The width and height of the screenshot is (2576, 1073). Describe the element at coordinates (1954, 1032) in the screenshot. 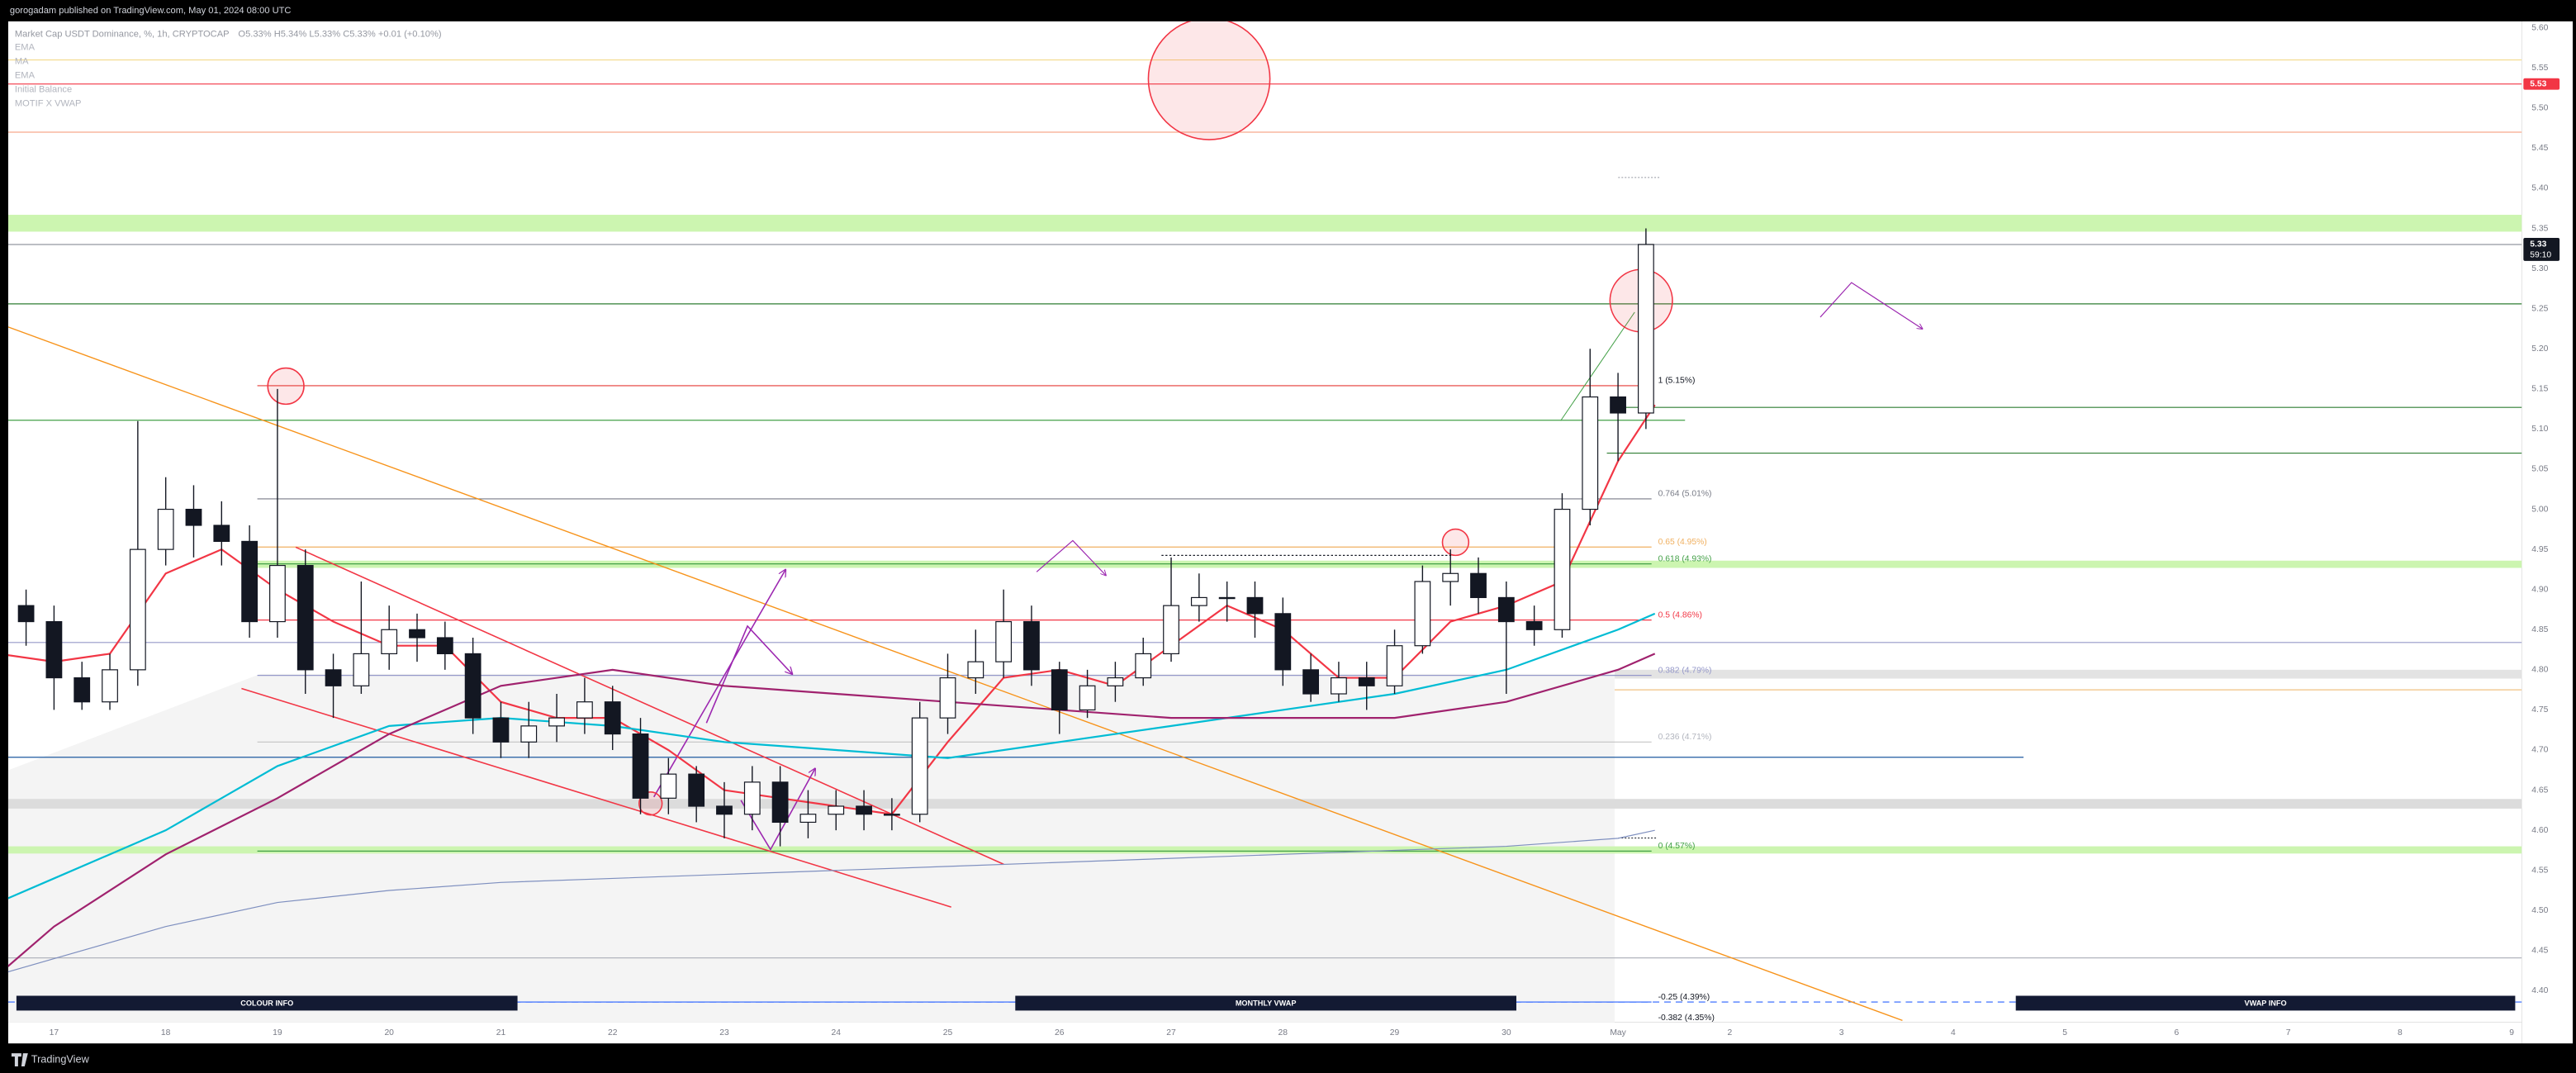

I see `x-tick-label: 4` at that location.